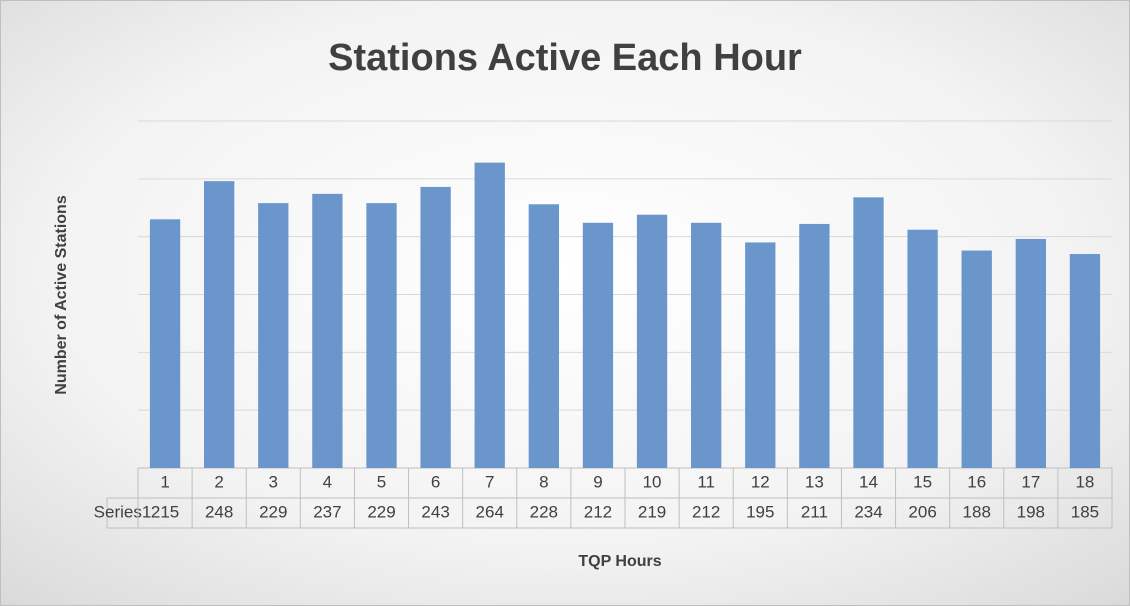 The height and width of the screenshot is (606, 1130). What do you see at coordinates (652, 511) in the screenshot?
I see `table-value: 219` at bounding box center [652, 511].